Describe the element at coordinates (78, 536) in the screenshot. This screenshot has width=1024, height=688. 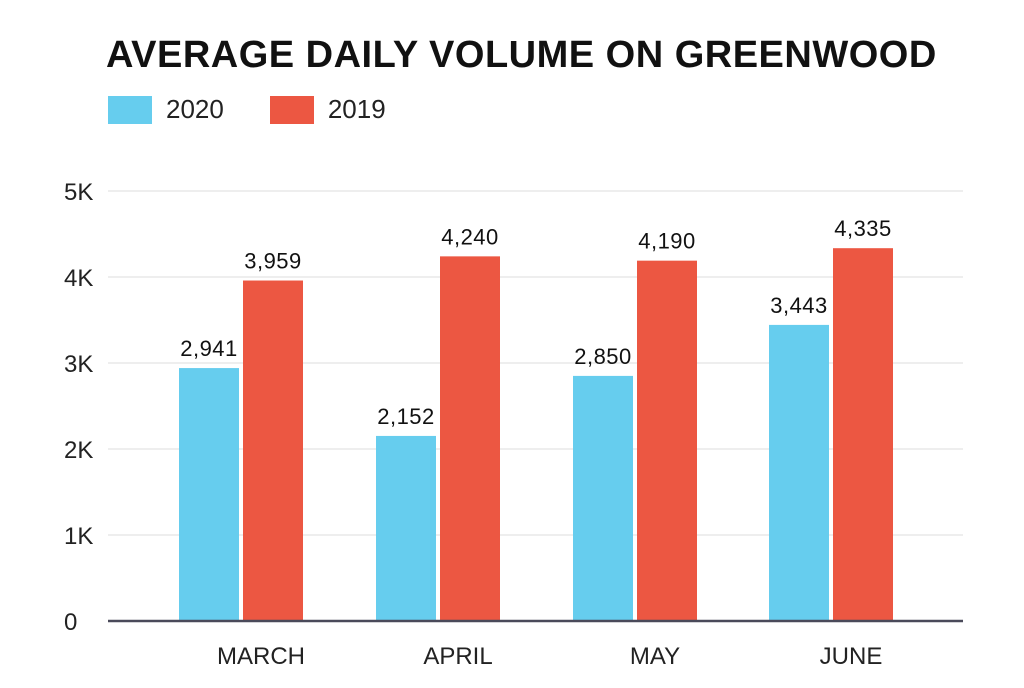
I see `y-tick-label: 1K` at that location.